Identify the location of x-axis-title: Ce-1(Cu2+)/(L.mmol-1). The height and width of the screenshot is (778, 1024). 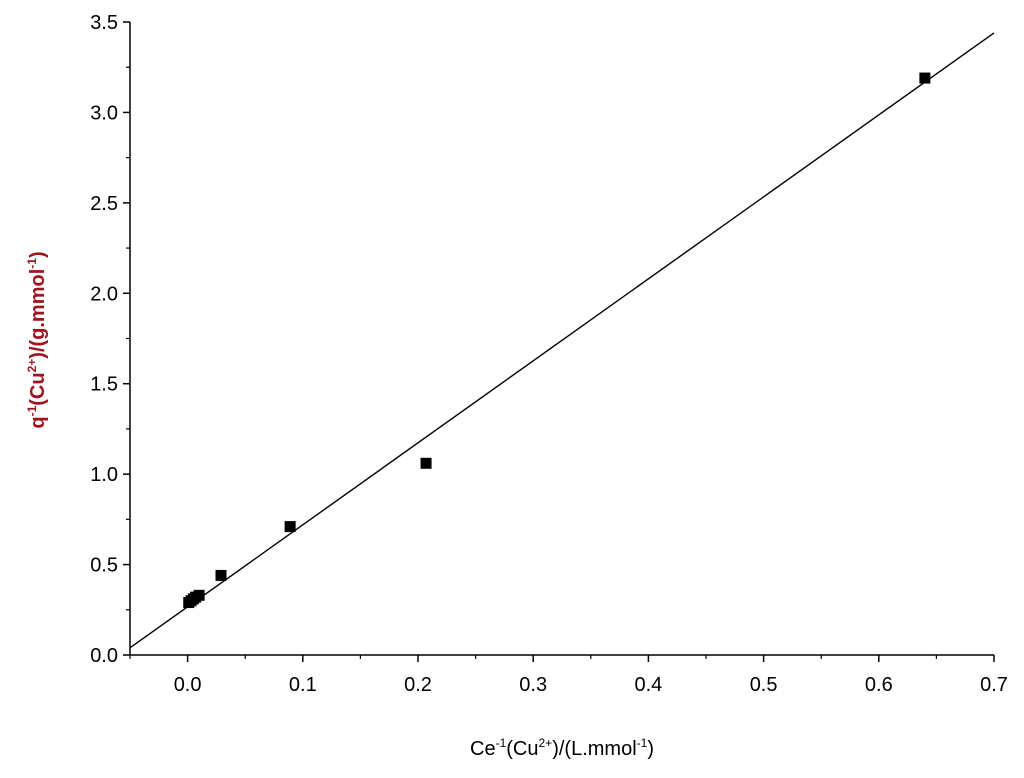
(562, 748).